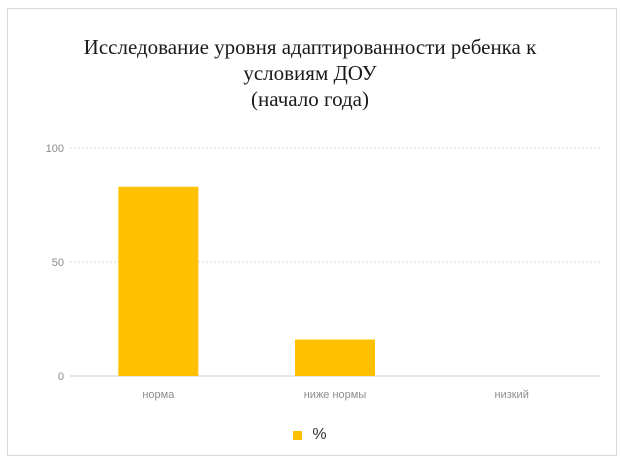 The height and width of the screenshot is (459, 620). What do you see at coordinates (319, 434) in the screenshot?
I see `legend-label: %` at bounding box center [319, 434].